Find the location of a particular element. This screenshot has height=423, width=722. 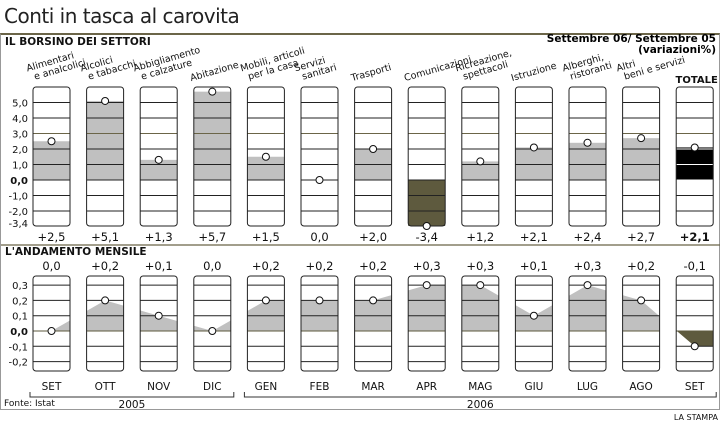

subtitle: Settembre 06/ Settembre 05 (variazioni%) is located at coordinates (631, 45).